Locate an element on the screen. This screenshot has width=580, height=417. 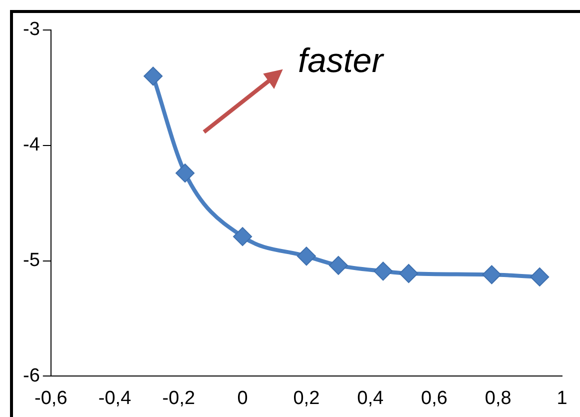
x-tick-label: 1 is located at coordinates (562, 398).